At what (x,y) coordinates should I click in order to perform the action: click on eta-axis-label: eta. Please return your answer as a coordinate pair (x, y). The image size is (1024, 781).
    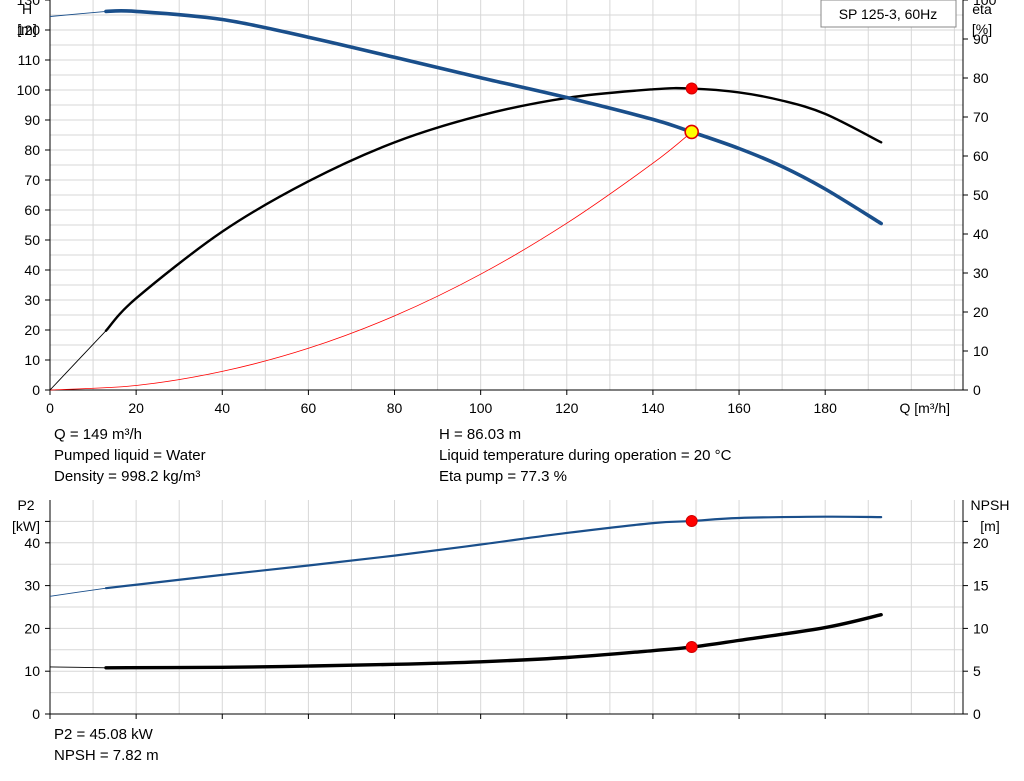
    Looking at the image, I should click on (982, 9).